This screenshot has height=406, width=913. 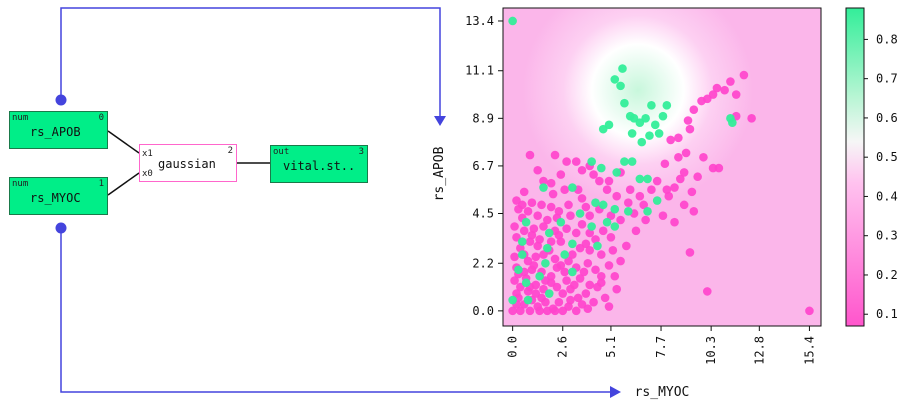 What do you see at coordinates (855, 167) in the screenshot?
I see `colorbar` at bounding box center [855, 167].